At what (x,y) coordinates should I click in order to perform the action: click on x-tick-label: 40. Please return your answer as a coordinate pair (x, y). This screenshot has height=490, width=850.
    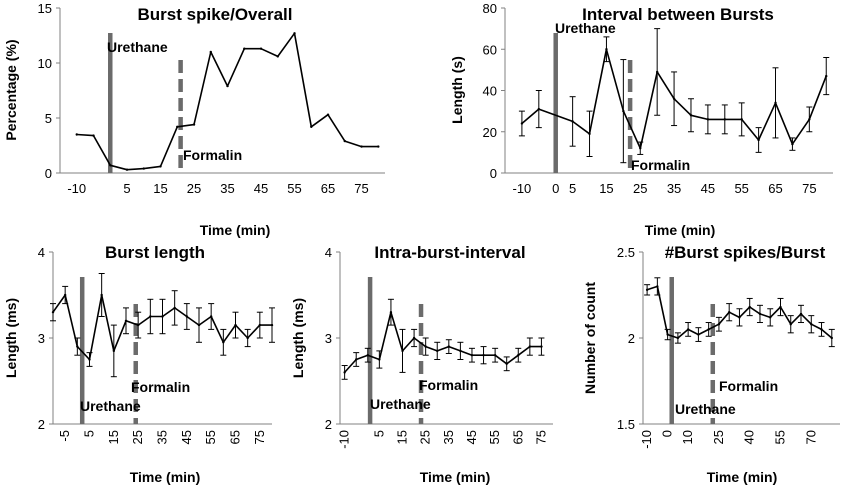
    Looking at the image, I should click on (749, 437).